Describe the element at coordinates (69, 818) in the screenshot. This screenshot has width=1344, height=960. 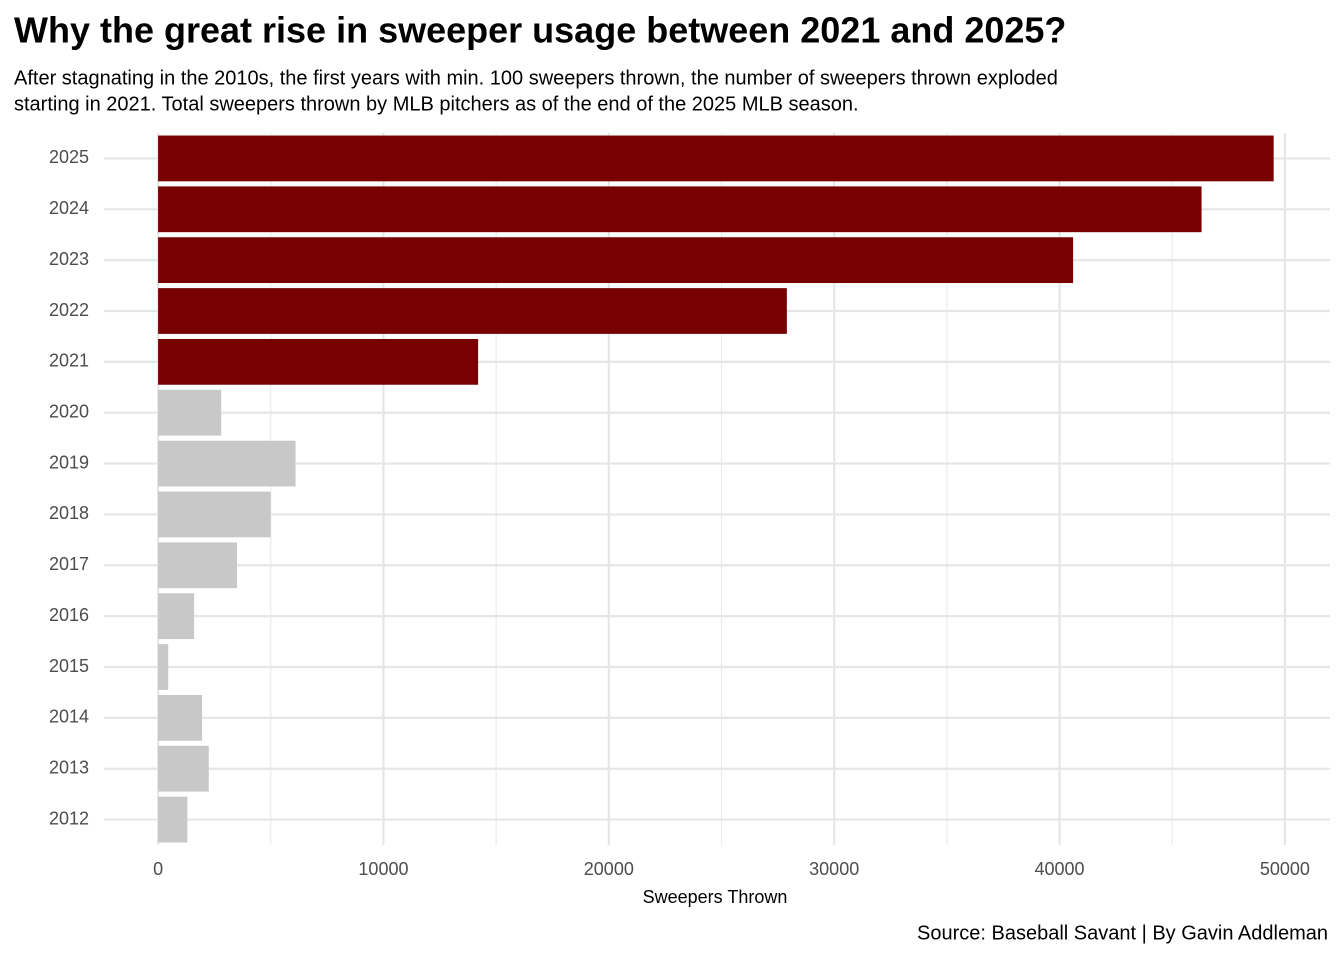
I see `y-tick-label: 2012` at that location.